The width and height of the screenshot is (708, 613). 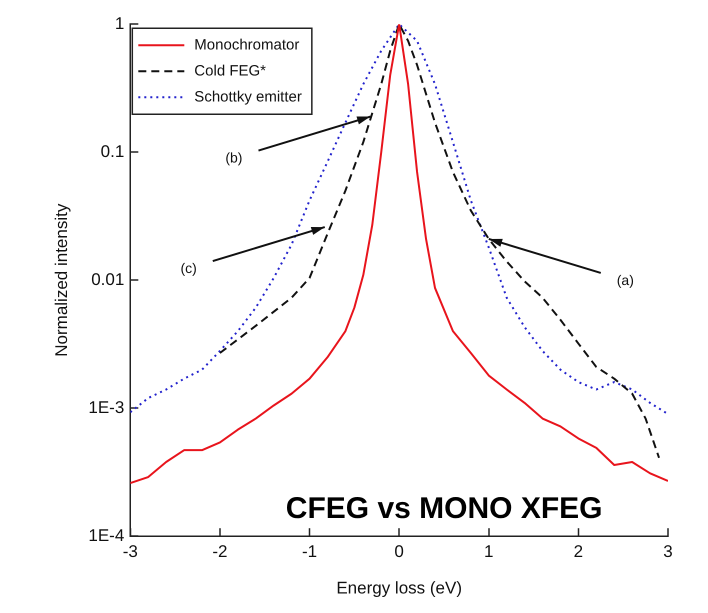 I want to click on annotation: (b), so click(x=233, y=157).